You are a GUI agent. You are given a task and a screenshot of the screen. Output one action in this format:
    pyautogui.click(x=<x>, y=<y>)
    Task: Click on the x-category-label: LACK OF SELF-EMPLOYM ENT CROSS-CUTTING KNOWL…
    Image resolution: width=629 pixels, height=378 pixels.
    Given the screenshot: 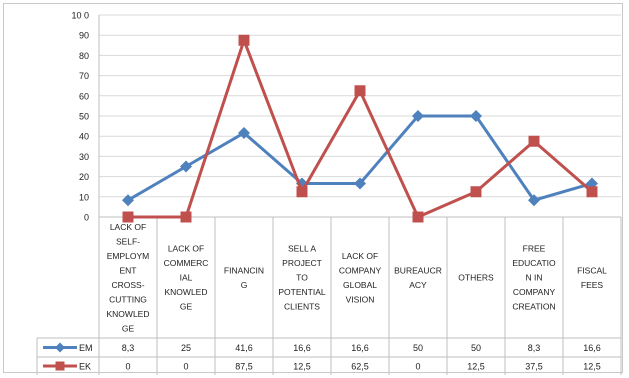 What is the action you would take?
    pyautogui.click(x=128, y=278)
    